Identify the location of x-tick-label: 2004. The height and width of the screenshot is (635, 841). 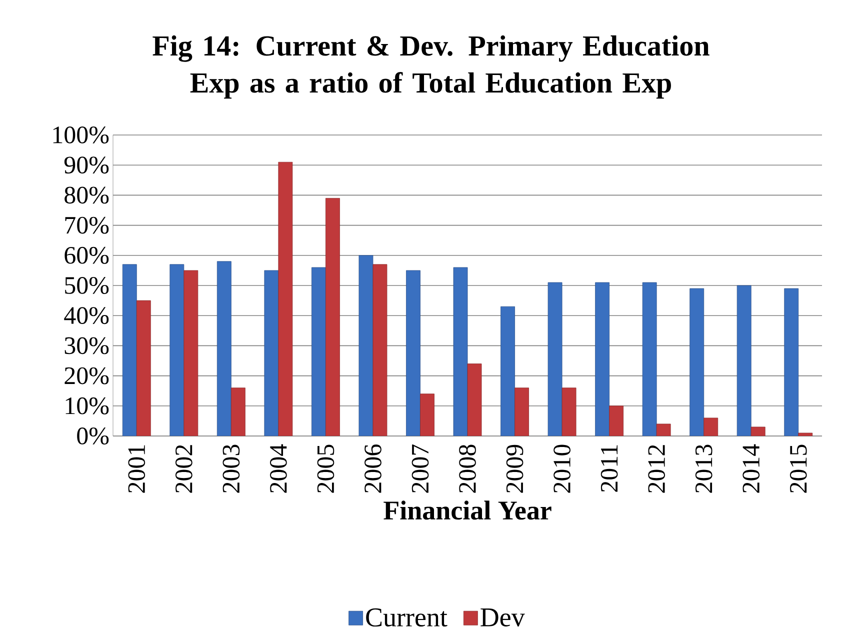
(278, 468).